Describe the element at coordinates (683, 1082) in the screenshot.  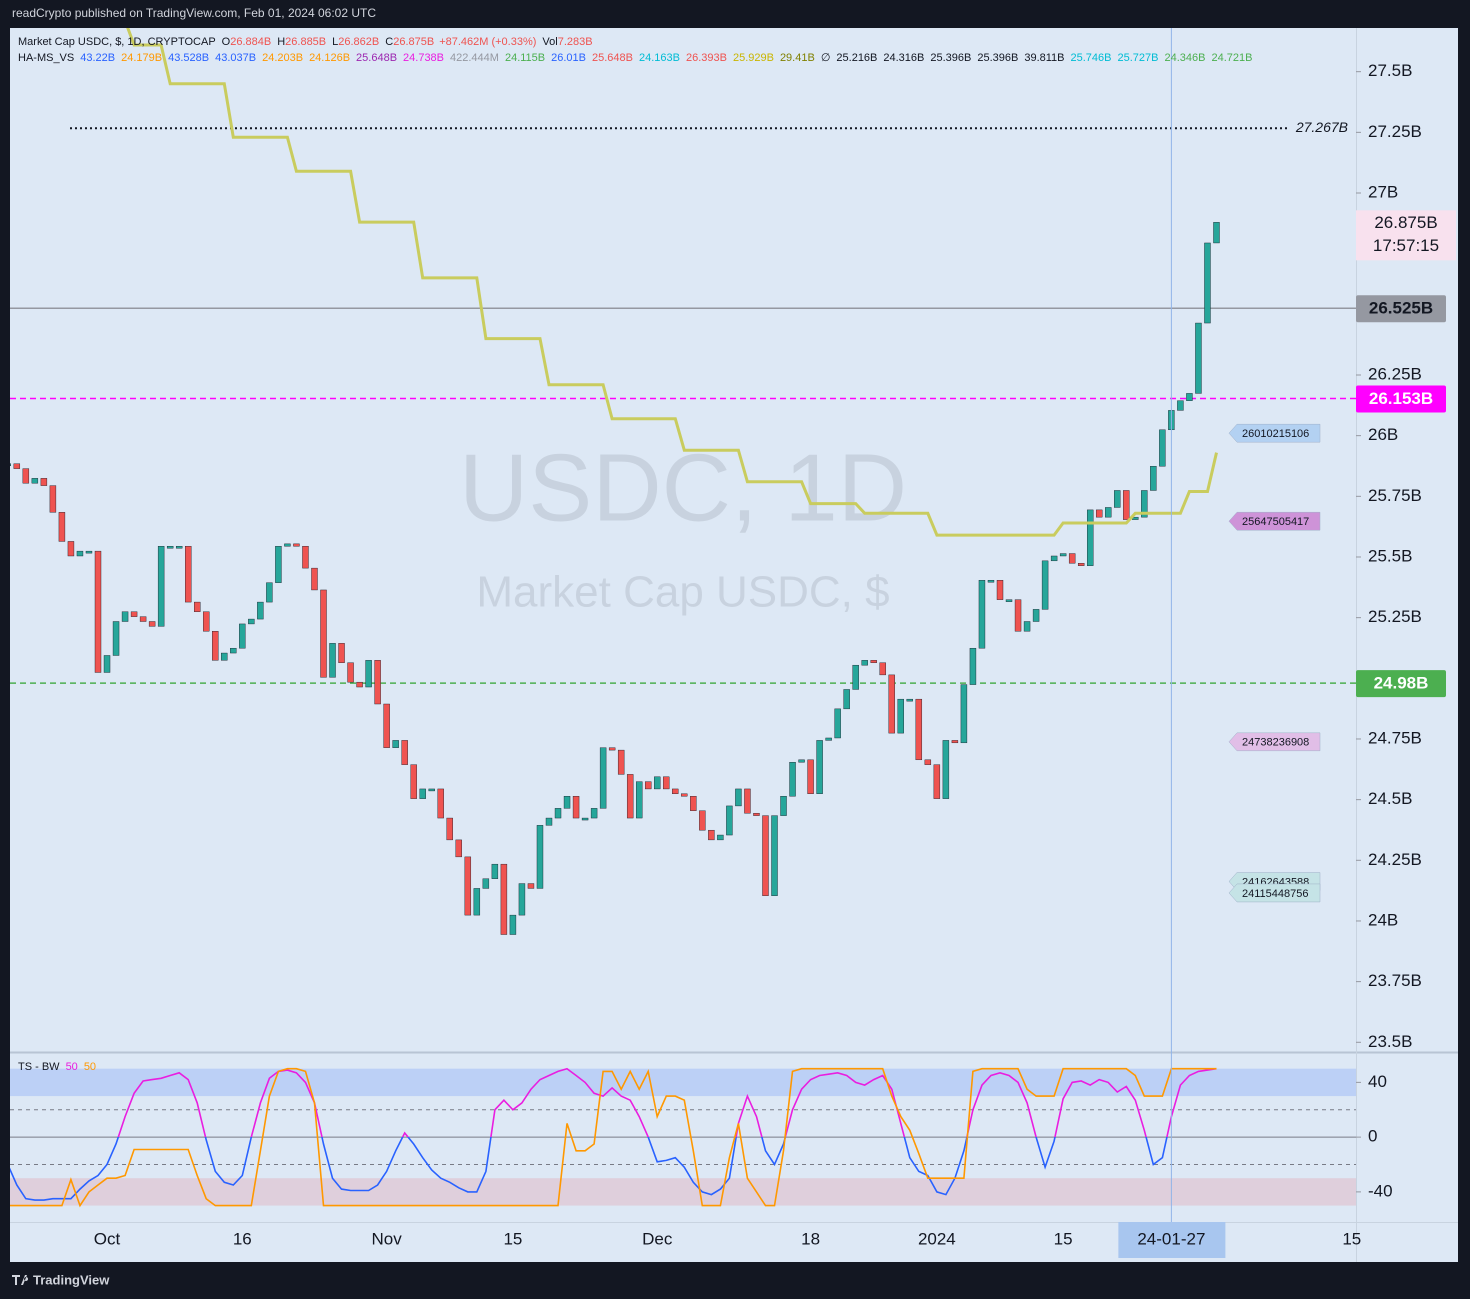
I see `upper-band` at that location.